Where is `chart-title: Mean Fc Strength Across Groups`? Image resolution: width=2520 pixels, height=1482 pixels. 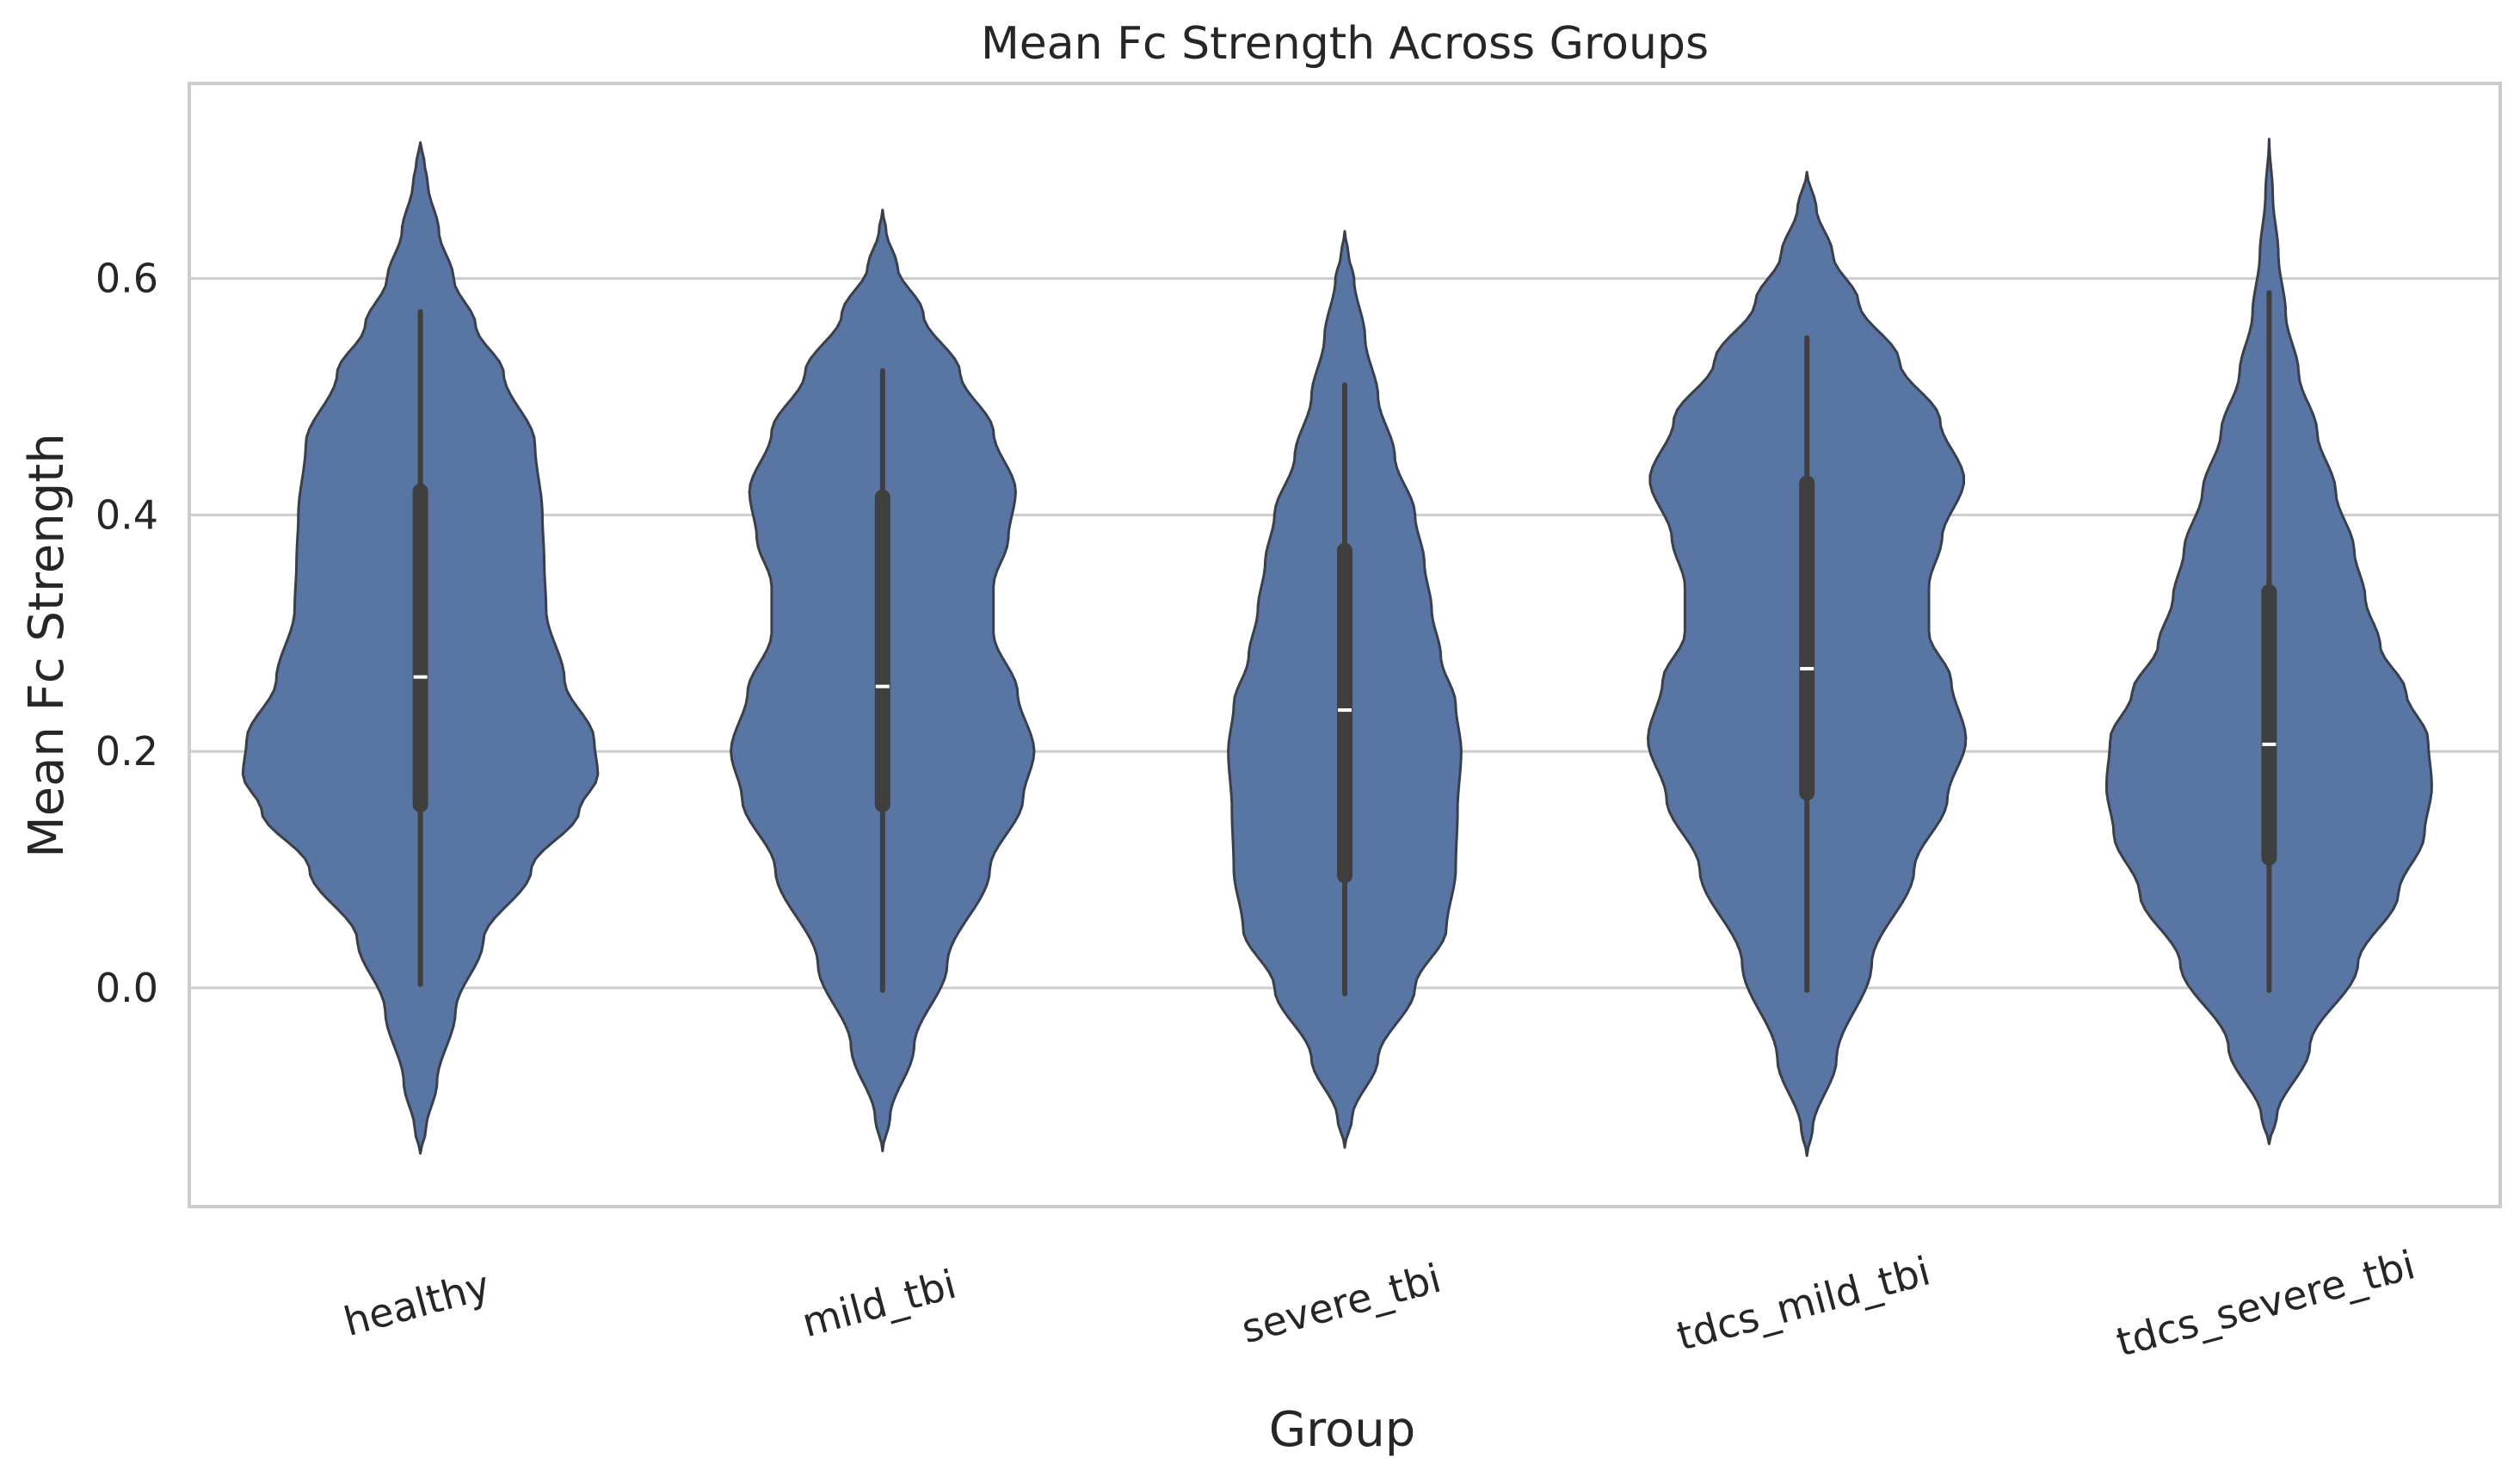
chart-title: Mean Fc Strength Across Groups is located at coordinates (1345, 44).